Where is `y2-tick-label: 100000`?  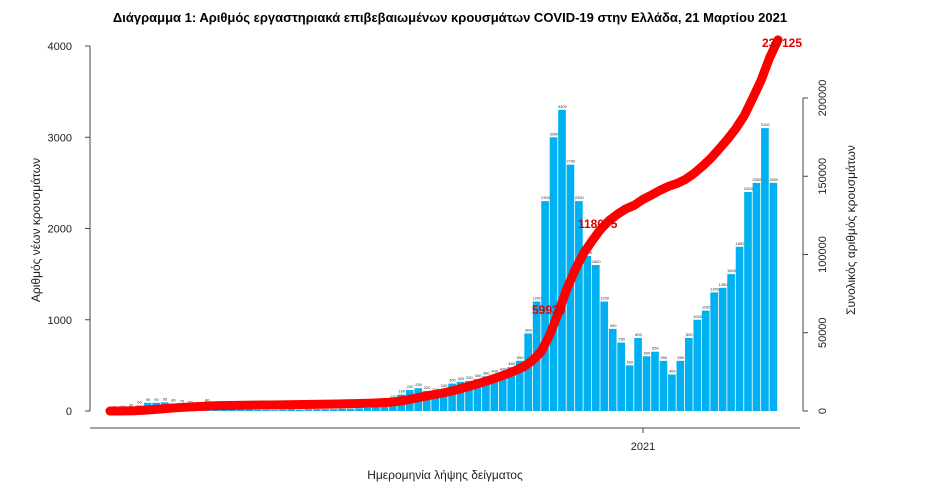
y2-tick-label: 100000 is located at coordinates (823, 254).